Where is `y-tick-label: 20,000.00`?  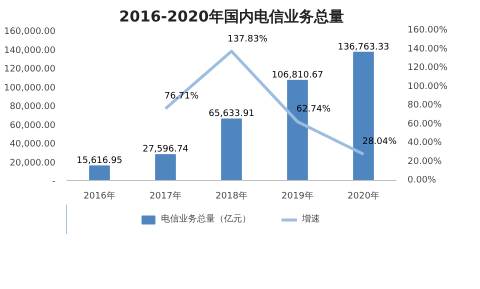
y-tick-label: 20,000.00 is located at coordinates (33, 163).